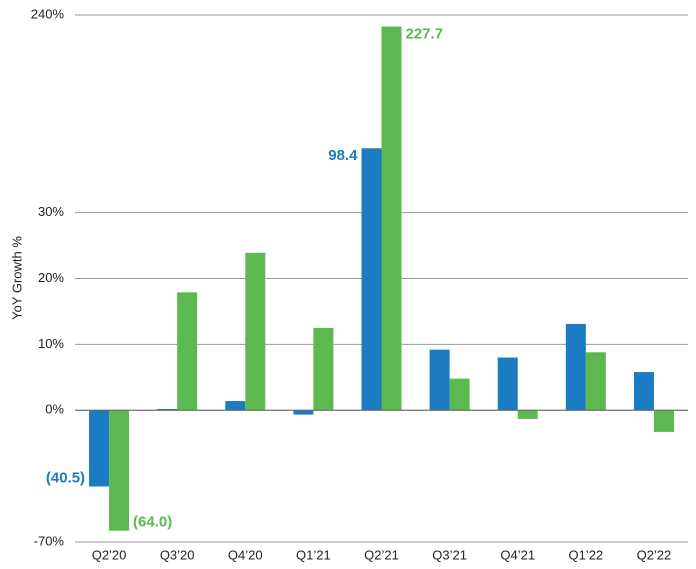 This screenshot has height=569, width=696. What do you see at coordinates (51, 277) in the screenshot?
I see `y-tick-label: 20%` at bounding box center [51, 277].